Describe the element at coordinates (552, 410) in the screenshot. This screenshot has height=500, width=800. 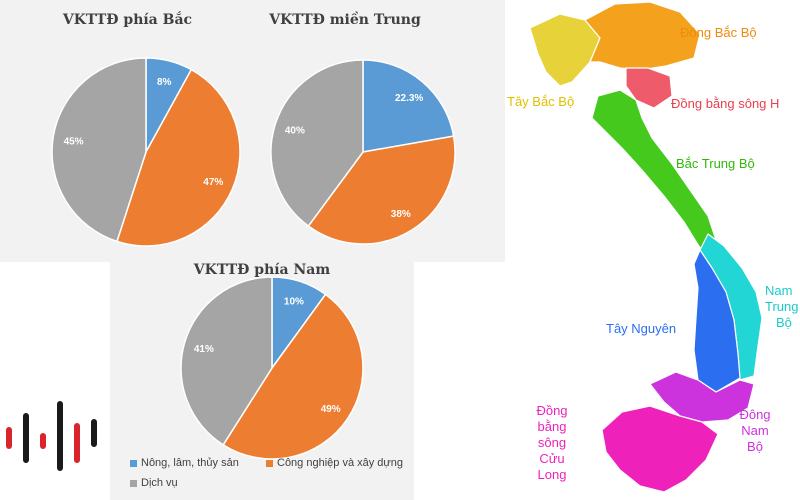
I see `map-label-dbscl-1: Đồng` at that location.